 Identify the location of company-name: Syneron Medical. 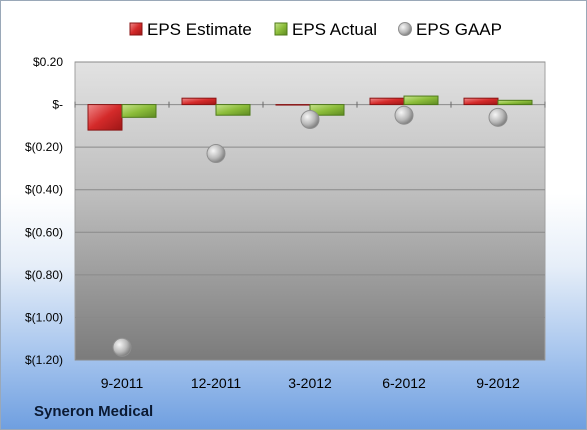
(94, 411).